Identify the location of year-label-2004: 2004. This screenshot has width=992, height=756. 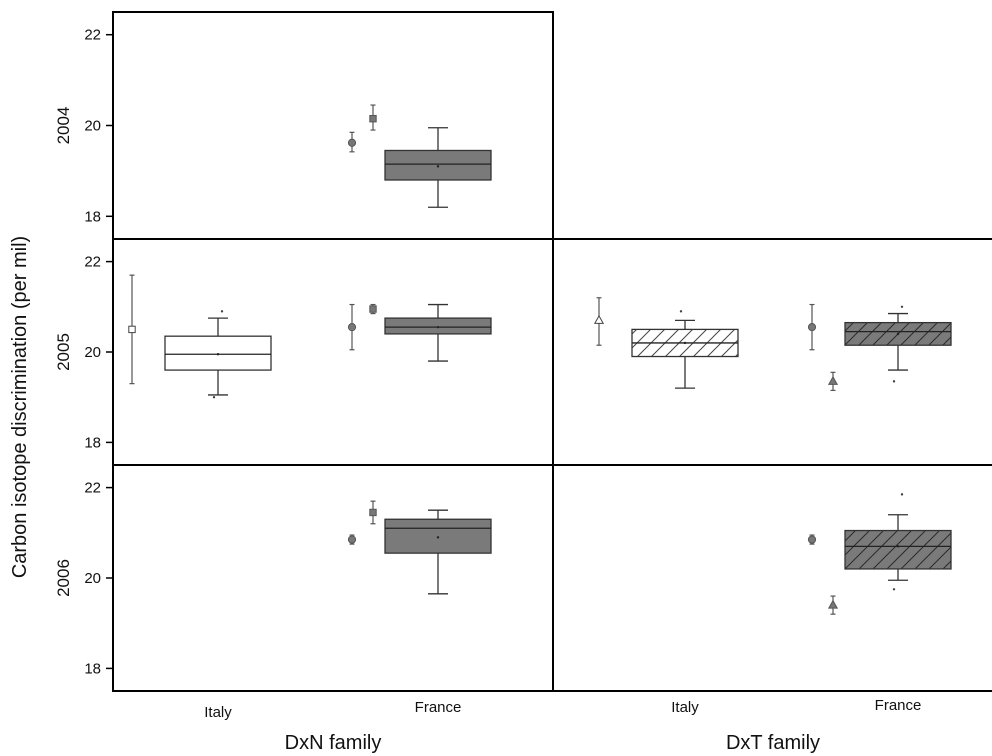
(63, 126).